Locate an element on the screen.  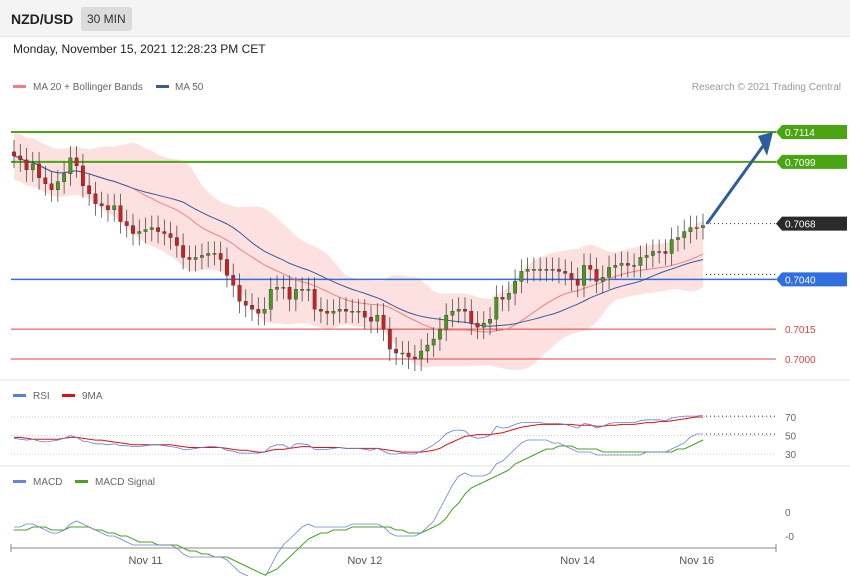
macd-tick-label-0: 0 is located at coordinates (788, 513).